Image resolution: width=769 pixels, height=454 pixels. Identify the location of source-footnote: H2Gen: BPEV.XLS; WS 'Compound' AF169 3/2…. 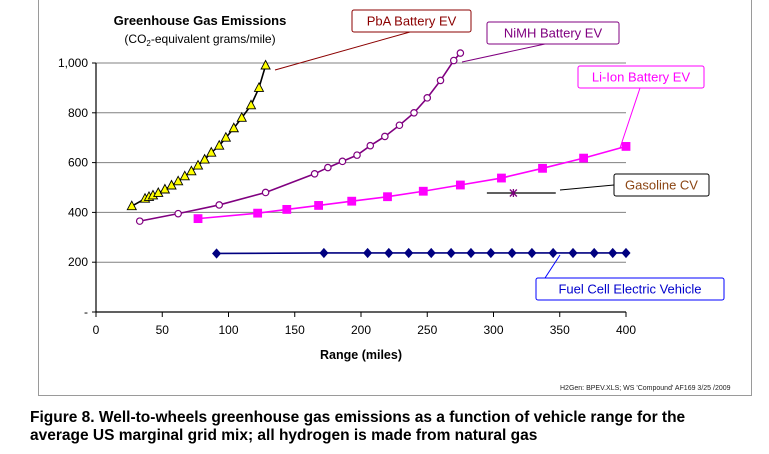
(645, 388).